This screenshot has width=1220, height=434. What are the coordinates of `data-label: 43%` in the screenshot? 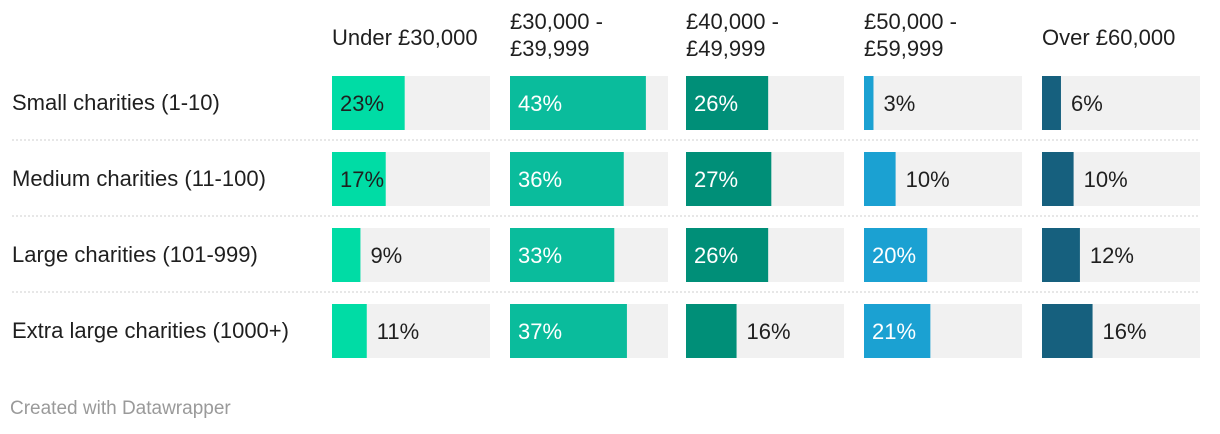 It's located at (540, 103).